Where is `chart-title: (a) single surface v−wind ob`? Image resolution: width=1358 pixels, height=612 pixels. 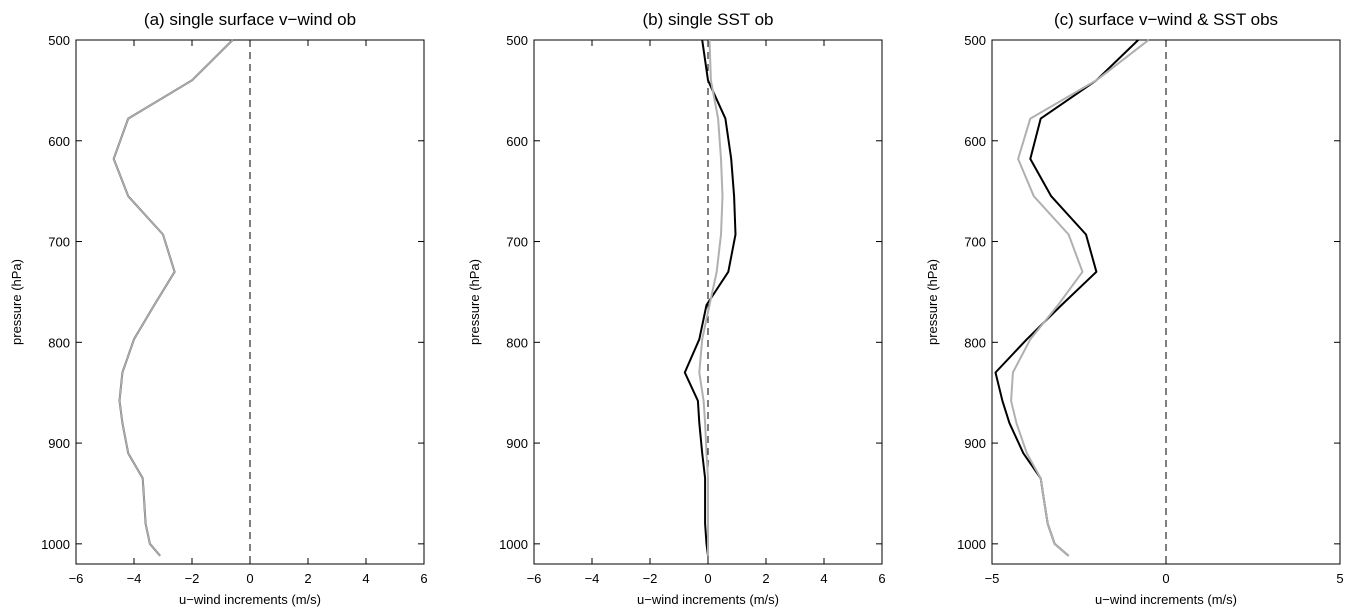
chart-title: (a) single surface v−wind ob is located at coordinates (250, 19).